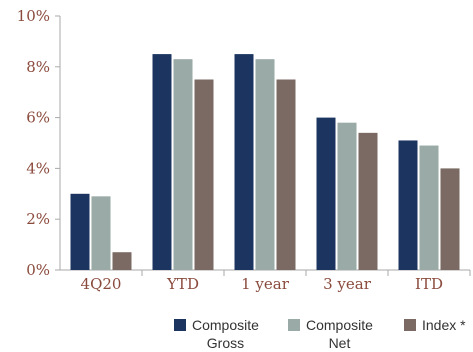 The height and width of the screenshot is (352, 473). What do you see at coordinates (162, 162) in the screenshot?
I see `bar-composite-gross-ytd` at bounding box center [162, 162].